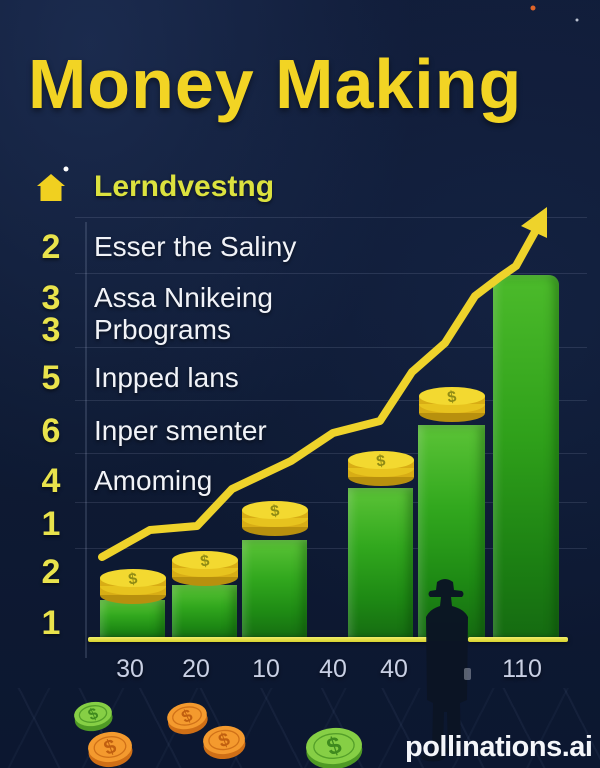 The height and width of the screenshot is (768, 600). I want to click on page-title: Money Making, so click(275, 84).